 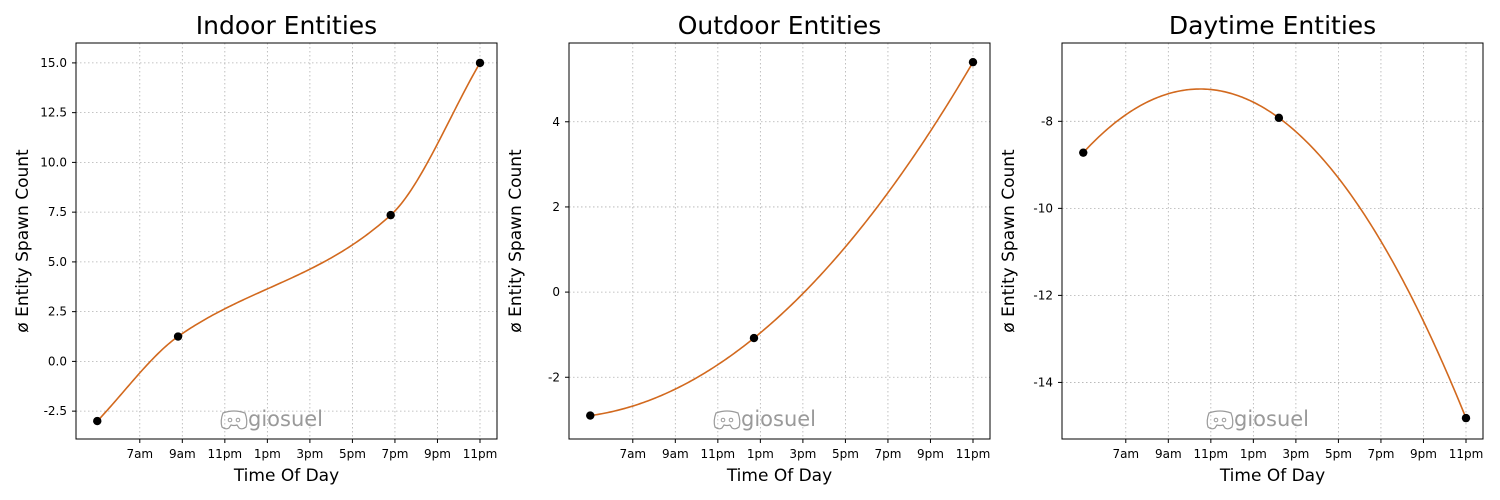 What do you see at coordinates (53, 63) in the screenshot?
I see `y-tick-label: 15.0` at bounding box center [53, 63].